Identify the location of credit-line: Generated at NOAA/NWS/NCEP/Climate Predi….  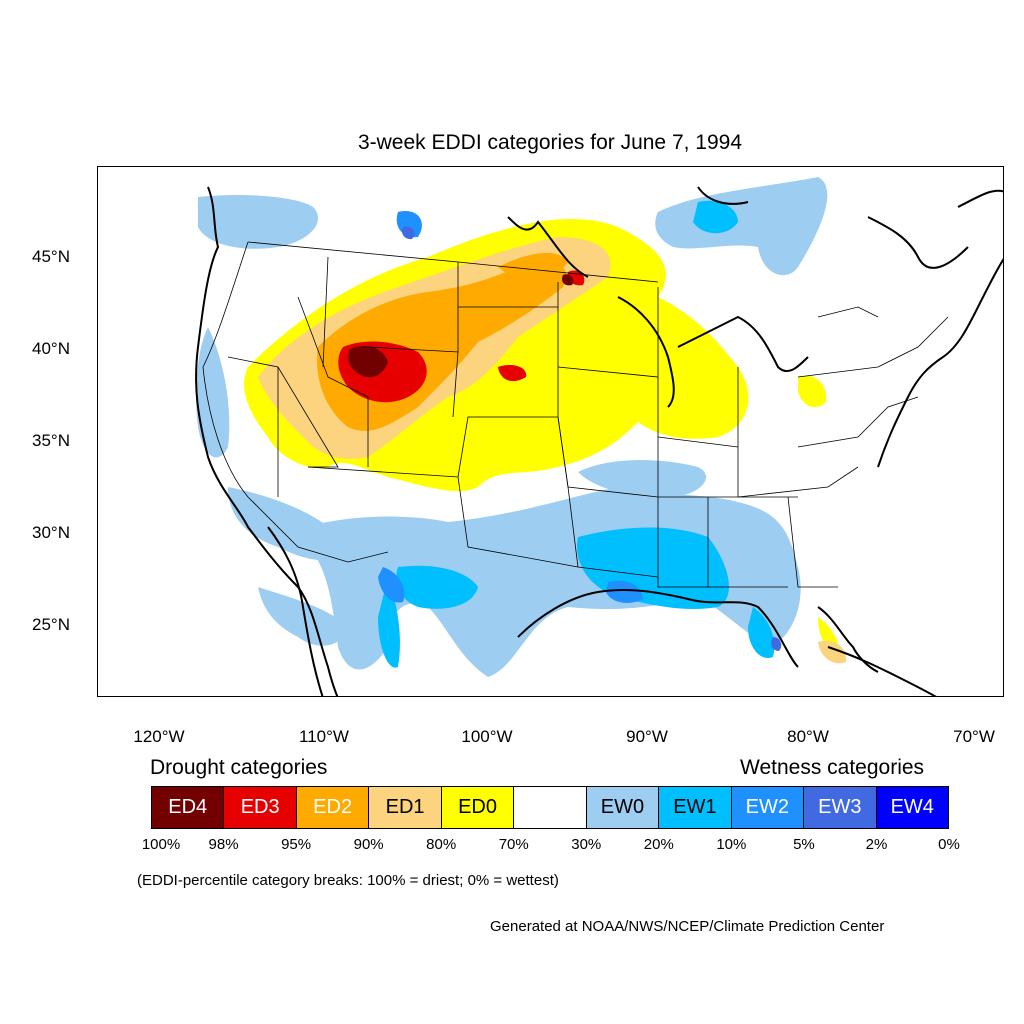
(687, 926).